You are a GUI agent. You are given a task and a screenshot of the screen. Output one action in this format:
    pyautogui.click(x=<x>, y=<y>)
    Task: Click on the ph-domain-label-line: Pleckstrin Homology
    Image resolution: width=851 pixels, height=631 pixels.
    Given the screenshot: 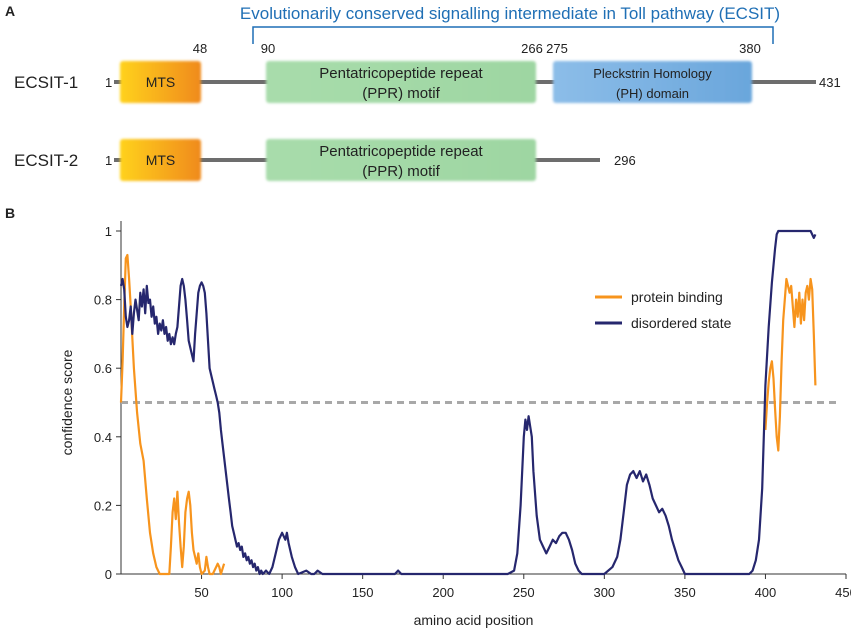 What is the action you would take?
    pyautogui.click(x=652, y=73)
    